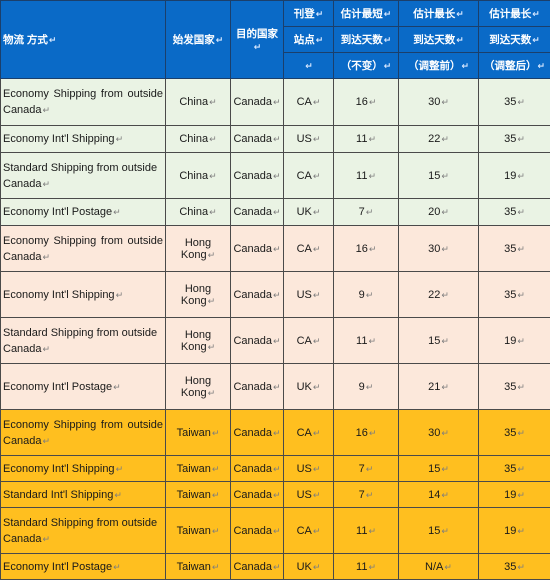 The image size is (550, 581). I want to click on max-before-cell: 14↵, so click(438, 494).